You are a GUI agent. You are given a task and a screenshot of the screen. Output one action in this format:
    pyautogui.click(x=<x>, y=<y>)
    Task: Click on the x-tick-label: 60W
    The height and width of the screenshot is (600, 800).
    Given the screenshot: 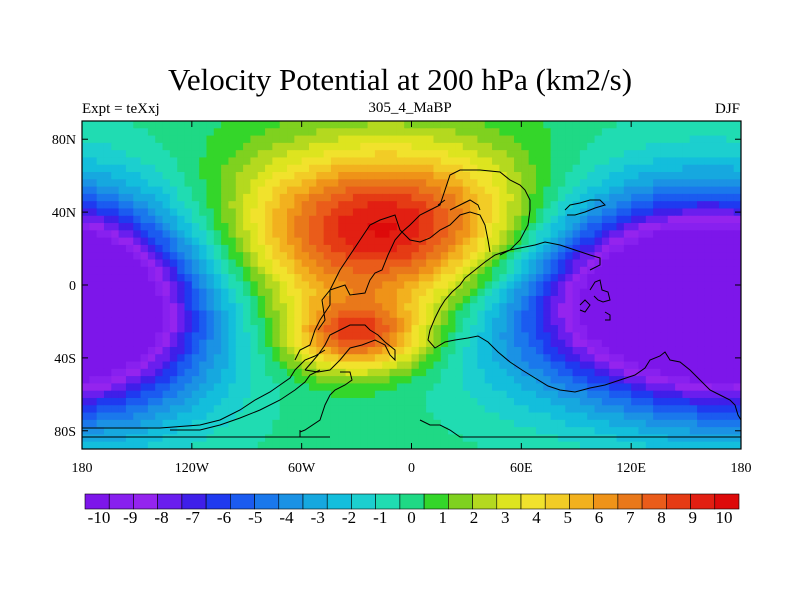 What is the action you would take?
    pyautogui.click(x=302, y=468)
    